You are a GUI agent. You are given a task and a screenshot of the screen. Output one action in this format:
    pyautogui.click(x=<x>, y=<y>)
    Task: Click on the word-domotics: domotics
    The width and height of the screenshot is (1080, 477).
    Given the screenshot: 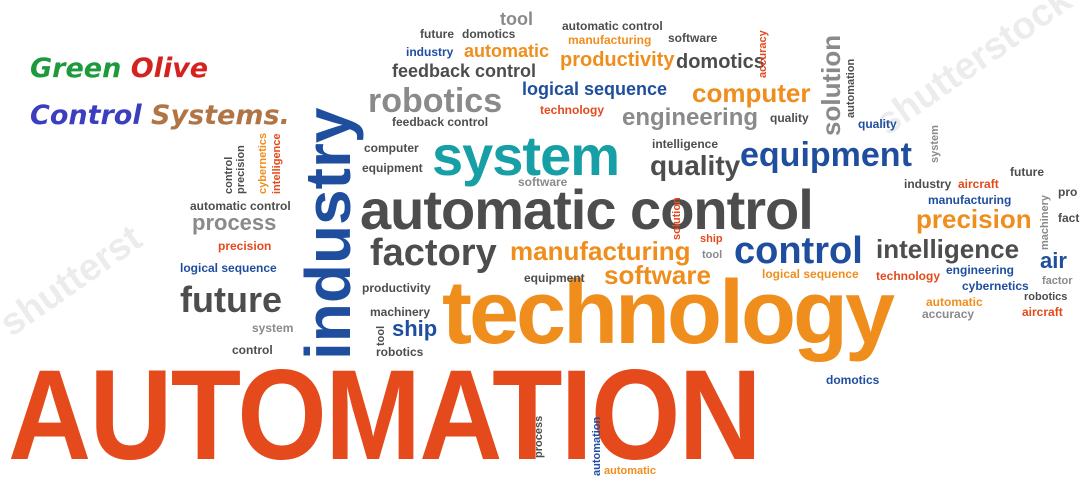 What is the action you would take?
    pyautogui.click(x=720, y=62)
    